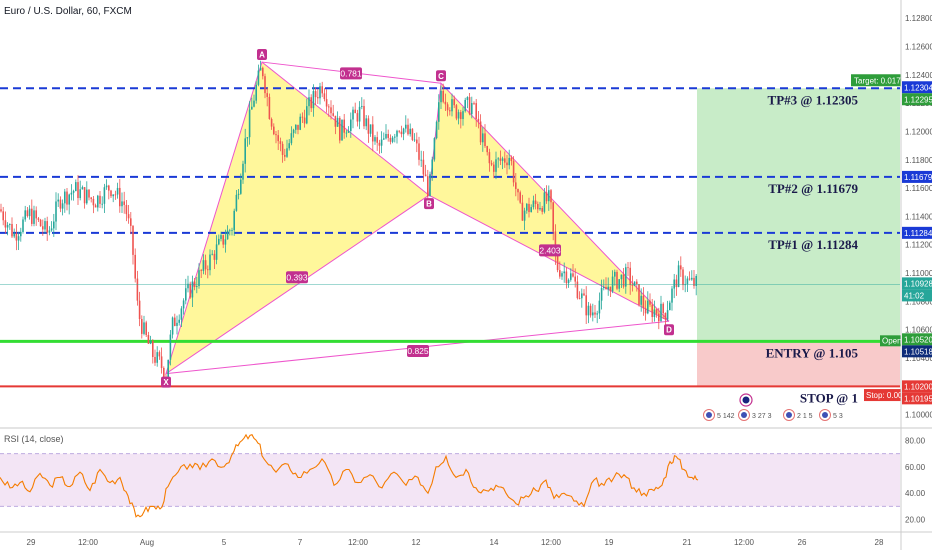 The height and width of the screenshot is (555, 932). I want to click on pattern-point-badge-d, so click(669, 330).